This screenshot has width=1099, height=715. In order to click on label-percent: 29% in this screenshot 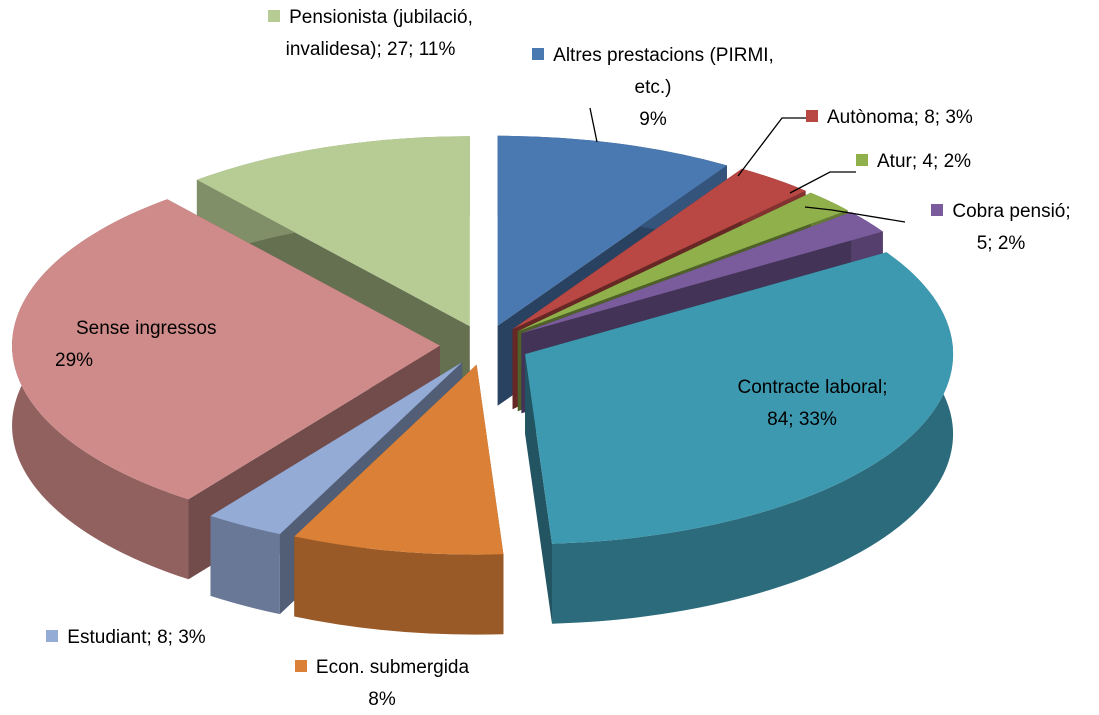, I will do `click(74, 360)`.